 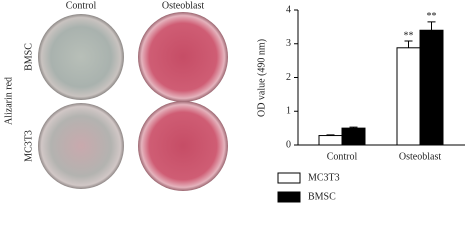 What do you see at coordinates (81, 5) in the screenshot?
I see `column-label: Control` at bounding box center [81, 5].